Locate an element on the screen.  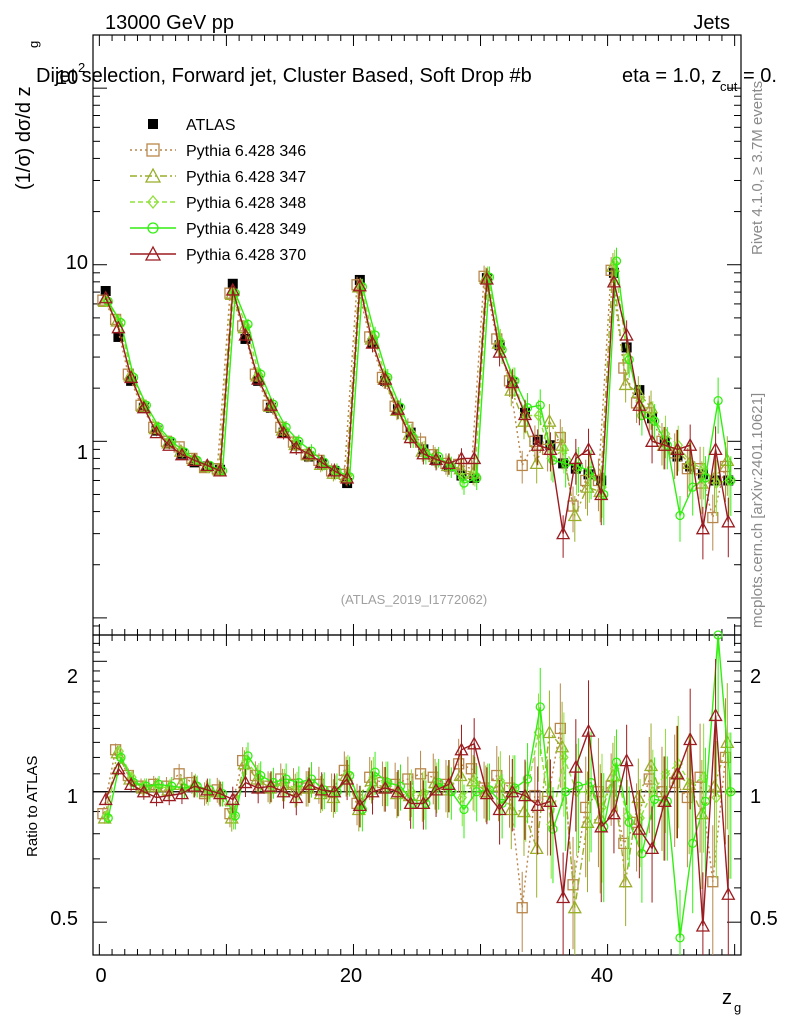
ratio-tick-label-2: 2 is located at coordinates (72, 677).